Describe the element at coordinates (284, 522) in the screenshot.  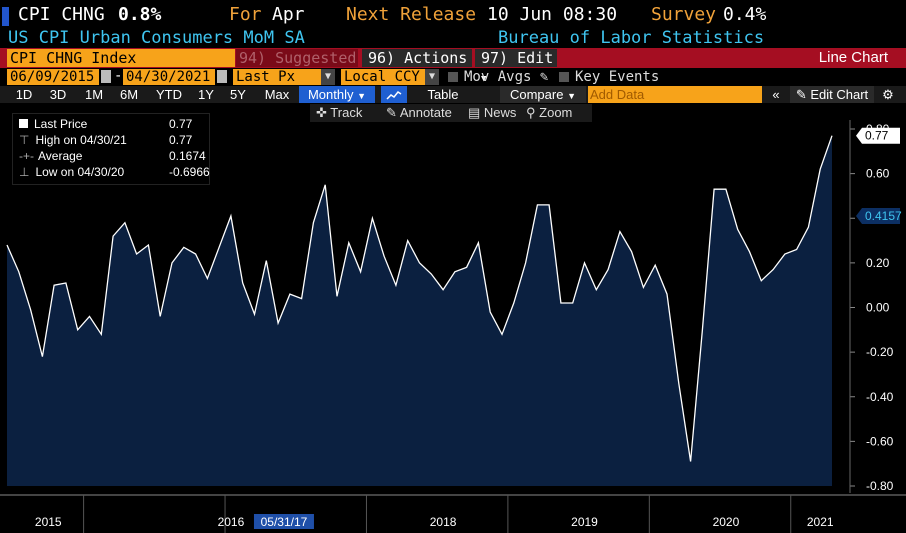
I see `x-tick-label: 05/31/17` at that location.